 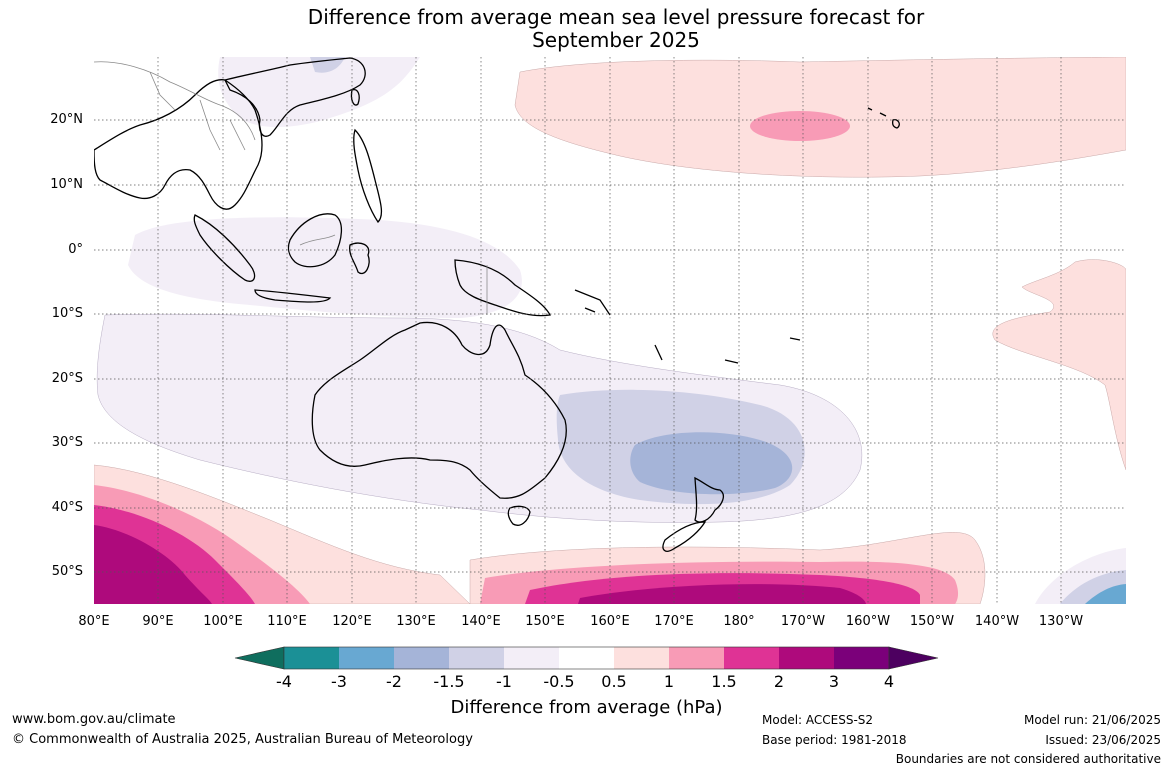 I want to click on anomaly-region-southwest-core, so click(x=153, y=564).